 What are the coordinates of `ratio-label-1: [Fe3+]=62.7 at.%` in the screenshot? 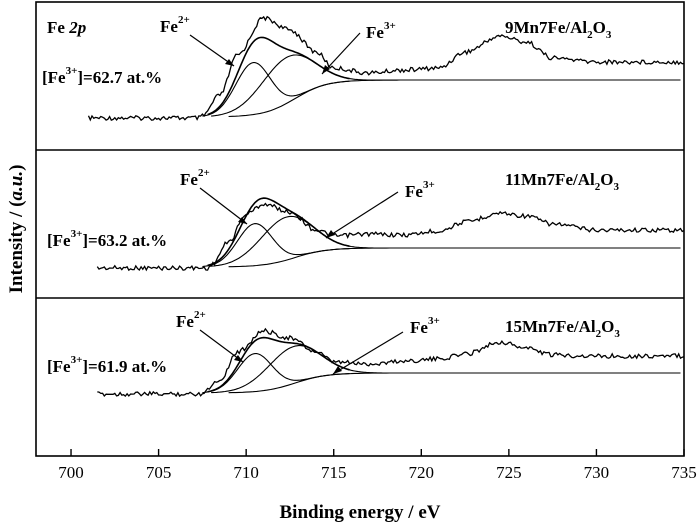 It's located at (102, 76).